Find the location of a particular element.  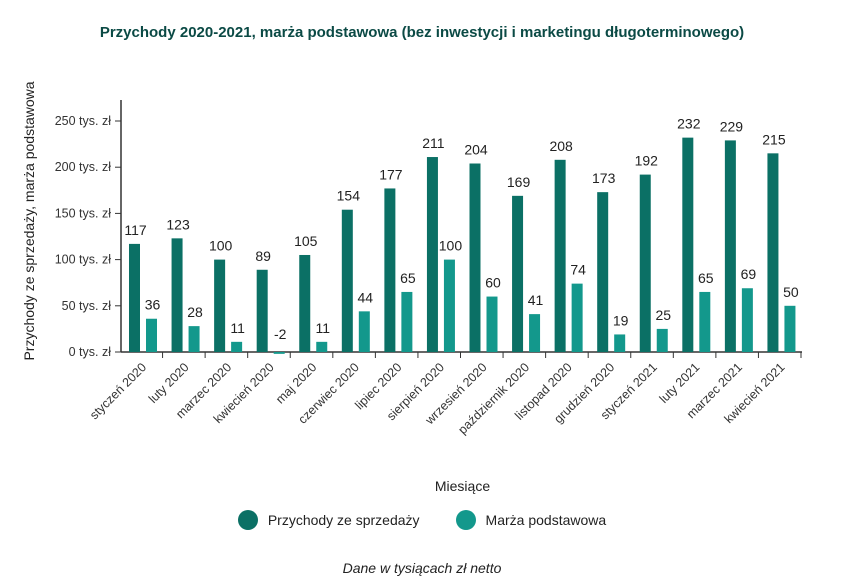

data-label-revenue: 89 is located at coordinates (263, 256).